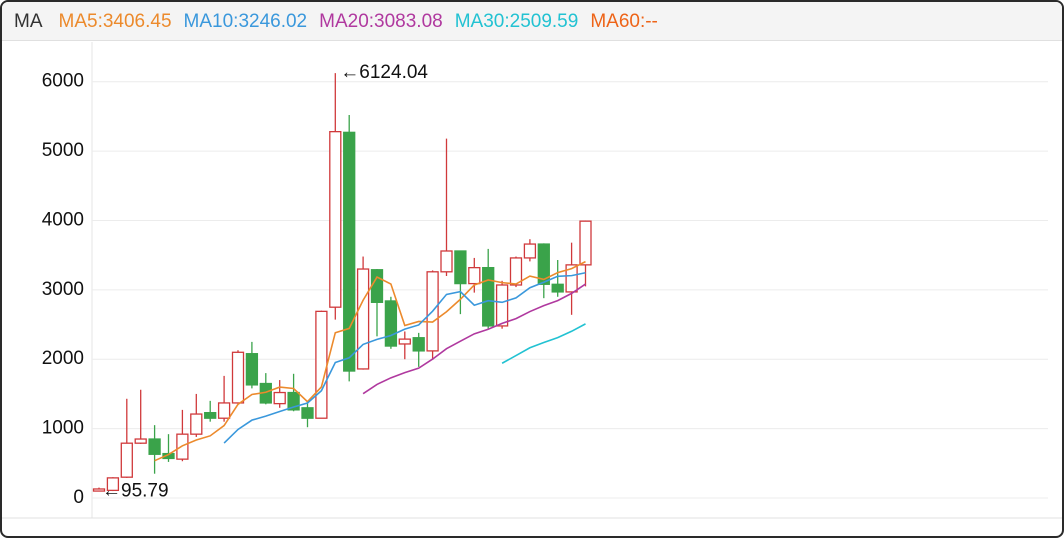 The width and height of the screenshot is (1064, 538). What do you see at coordinates (115, 21) in the screenshot?
I see `legend-entry: MA5:3406.45` at bounding box center [115, 21].